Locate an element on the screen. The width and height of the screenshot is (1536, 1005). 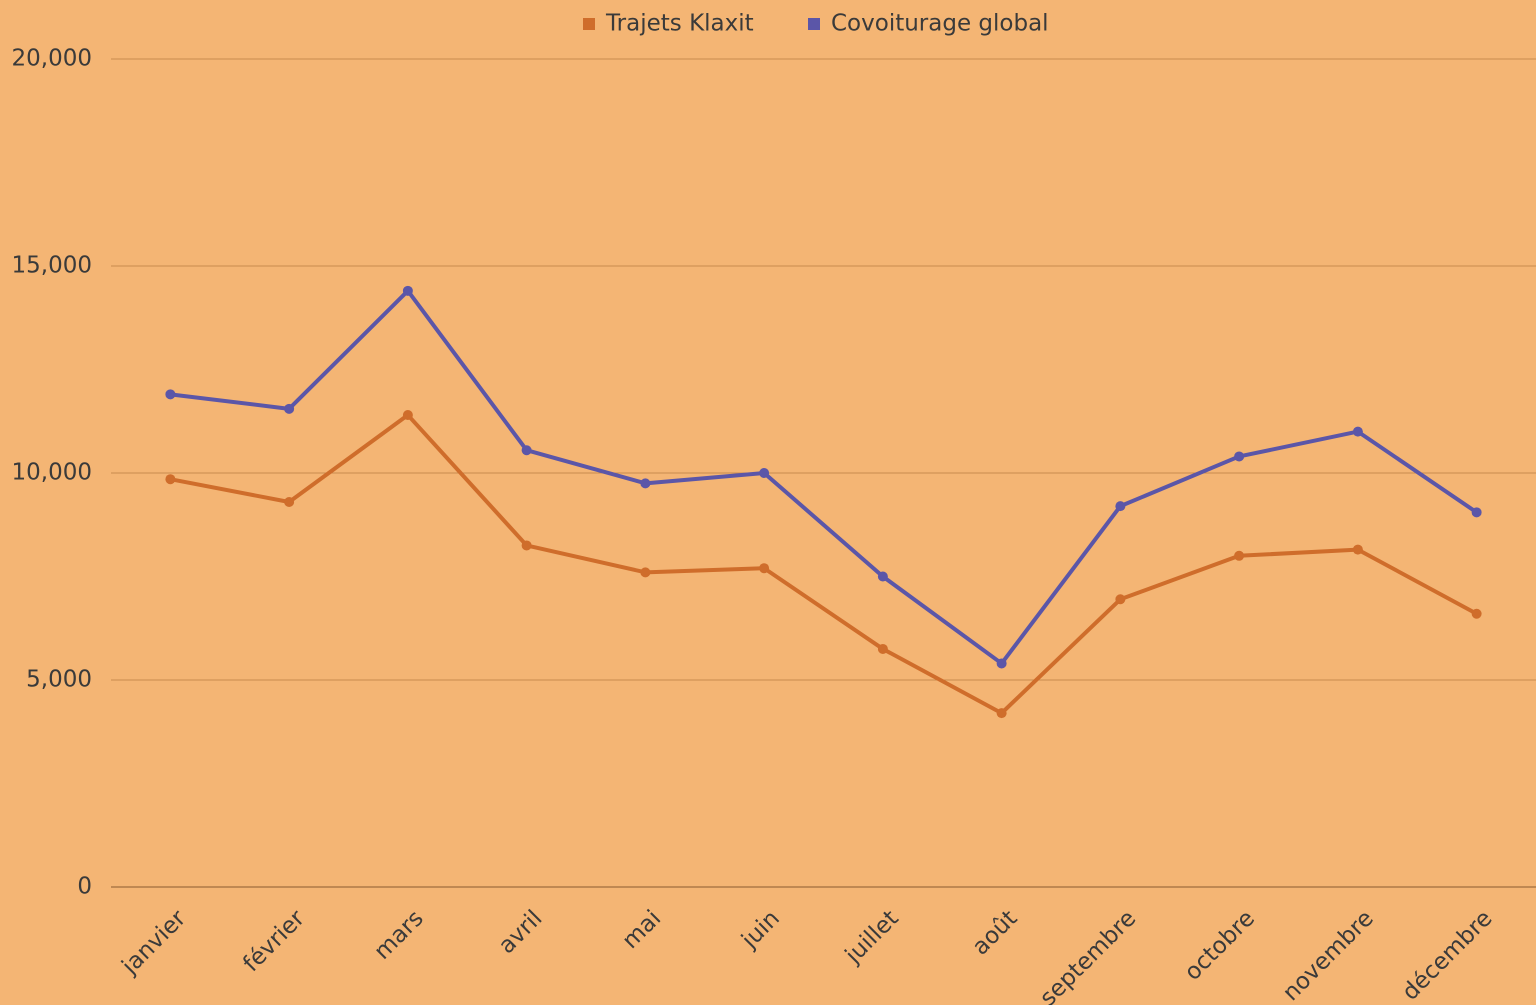
y-tick-label: 0 is located at coordinates (84, 887).